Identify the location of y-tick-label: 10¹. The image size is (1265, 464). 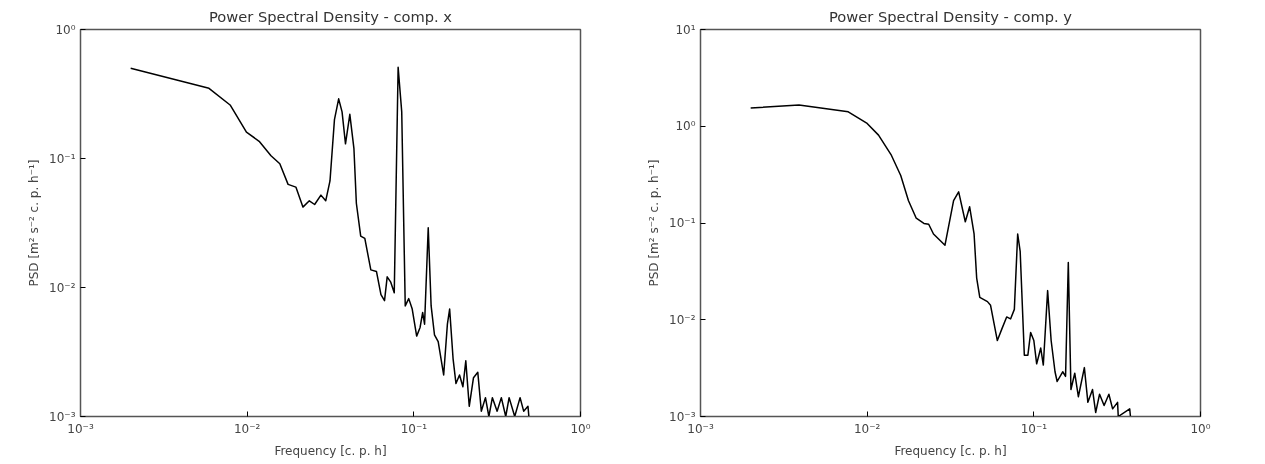
(685, 29).